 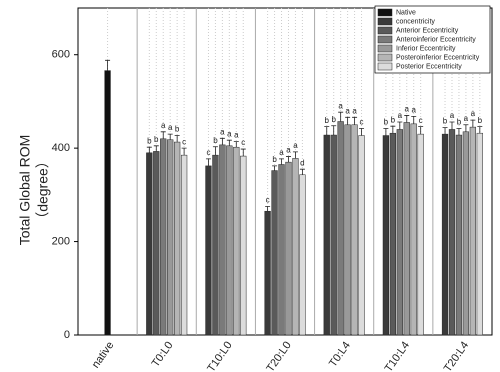 I want to click on y-axis-label: Total Global ROM, so click(x=25, y=190).